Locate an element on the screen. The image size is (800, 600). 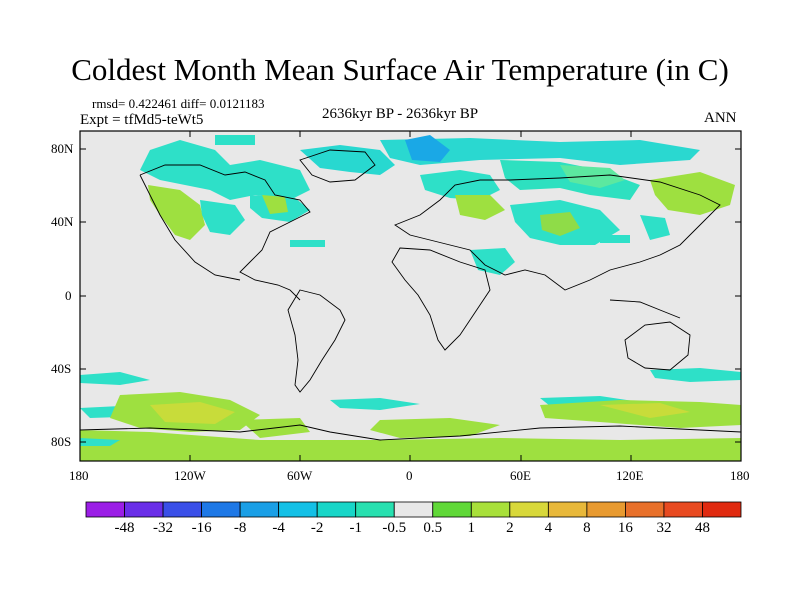
colorbar-label: 8 is located at coordinates (587, 528).